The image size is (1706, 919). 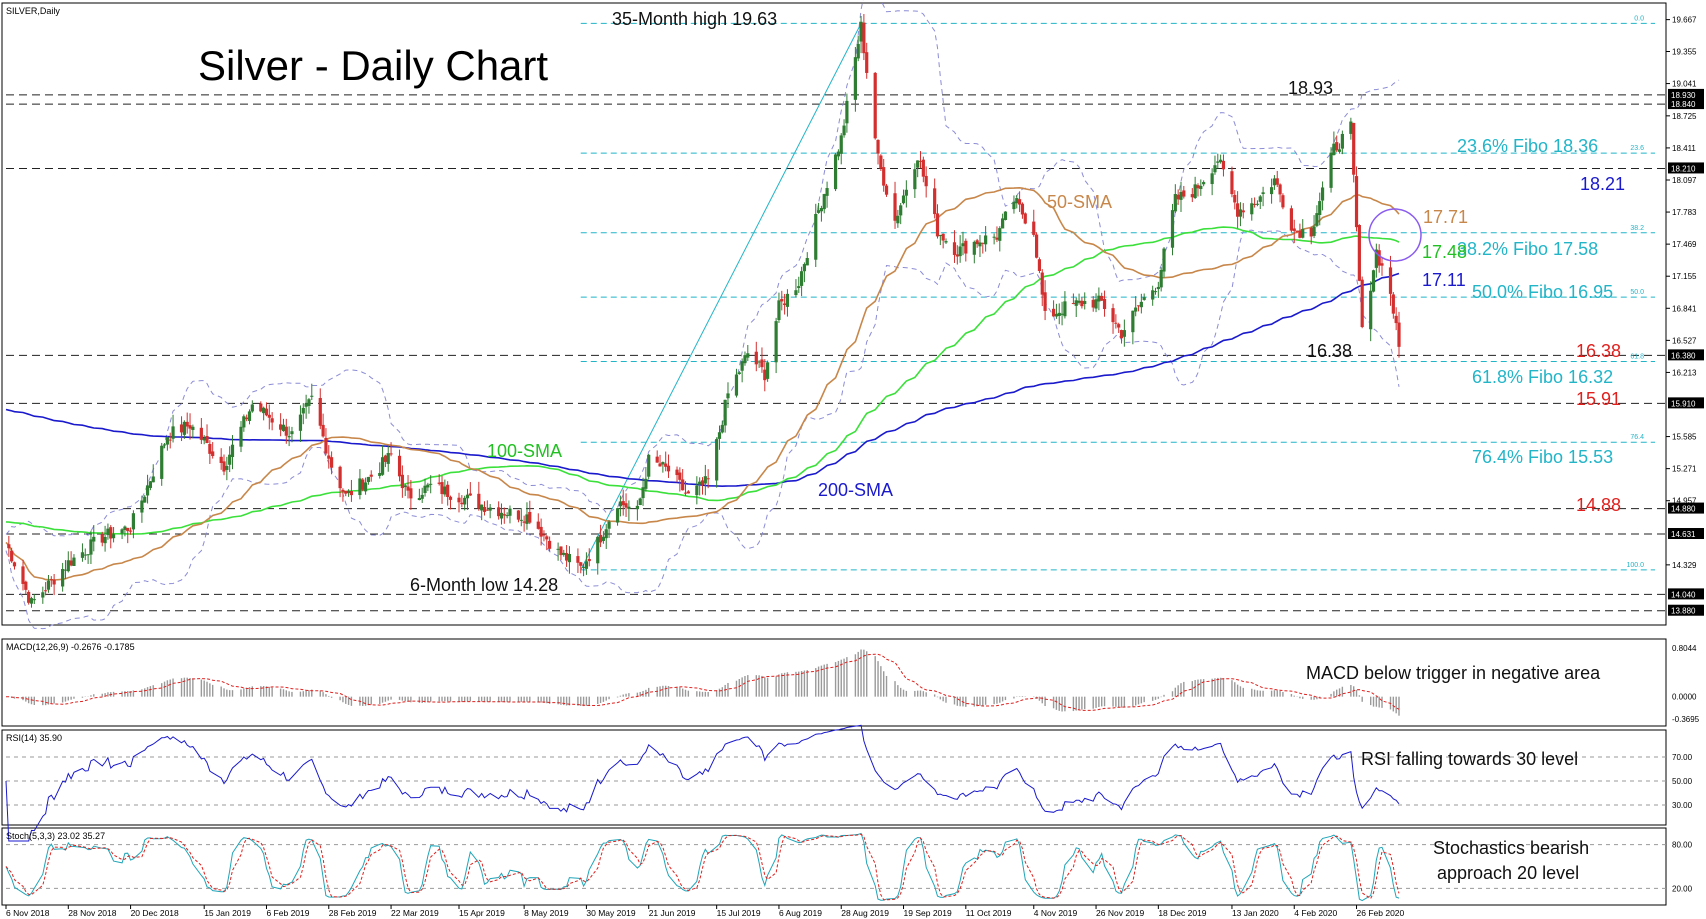 I want to click on rsi-line, so click(x=702, y=783).